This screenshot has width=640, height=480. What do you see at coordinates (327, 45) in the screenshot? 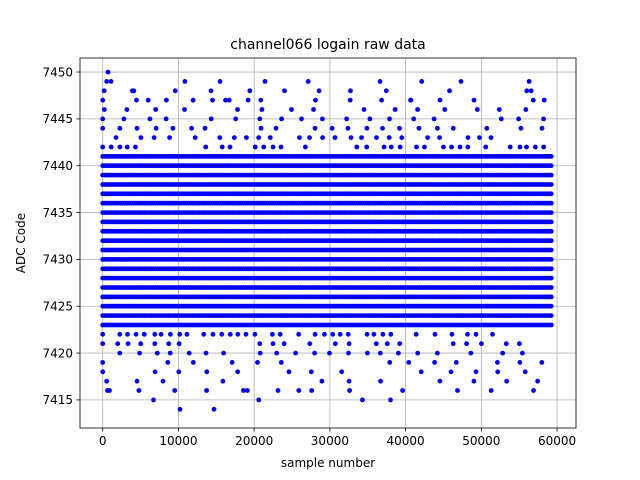
I see `chart-title: channel066 logain raw data` at bounding box center [327, 45].